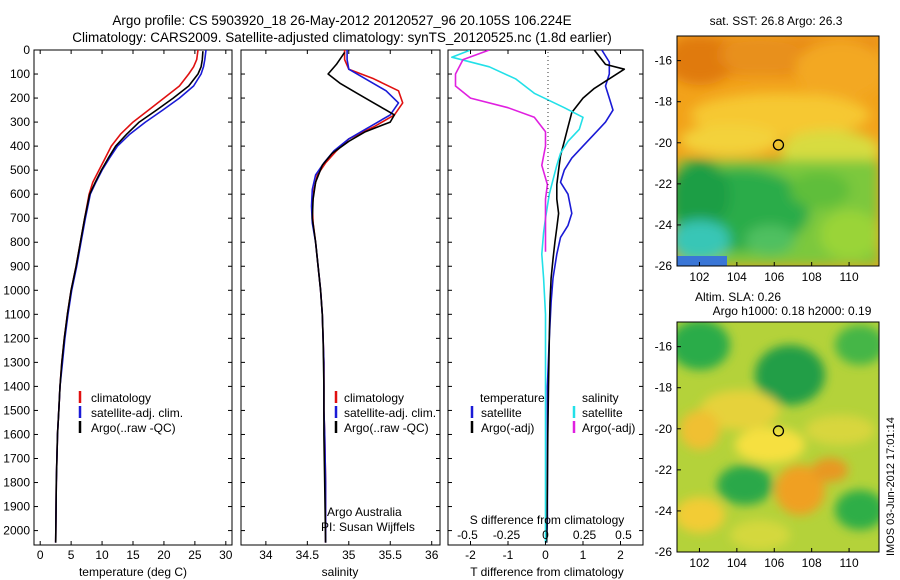  Describe the element at coordinates (664, 470) in the screenshot. I see `map-y-tick-label: -22` at that location.